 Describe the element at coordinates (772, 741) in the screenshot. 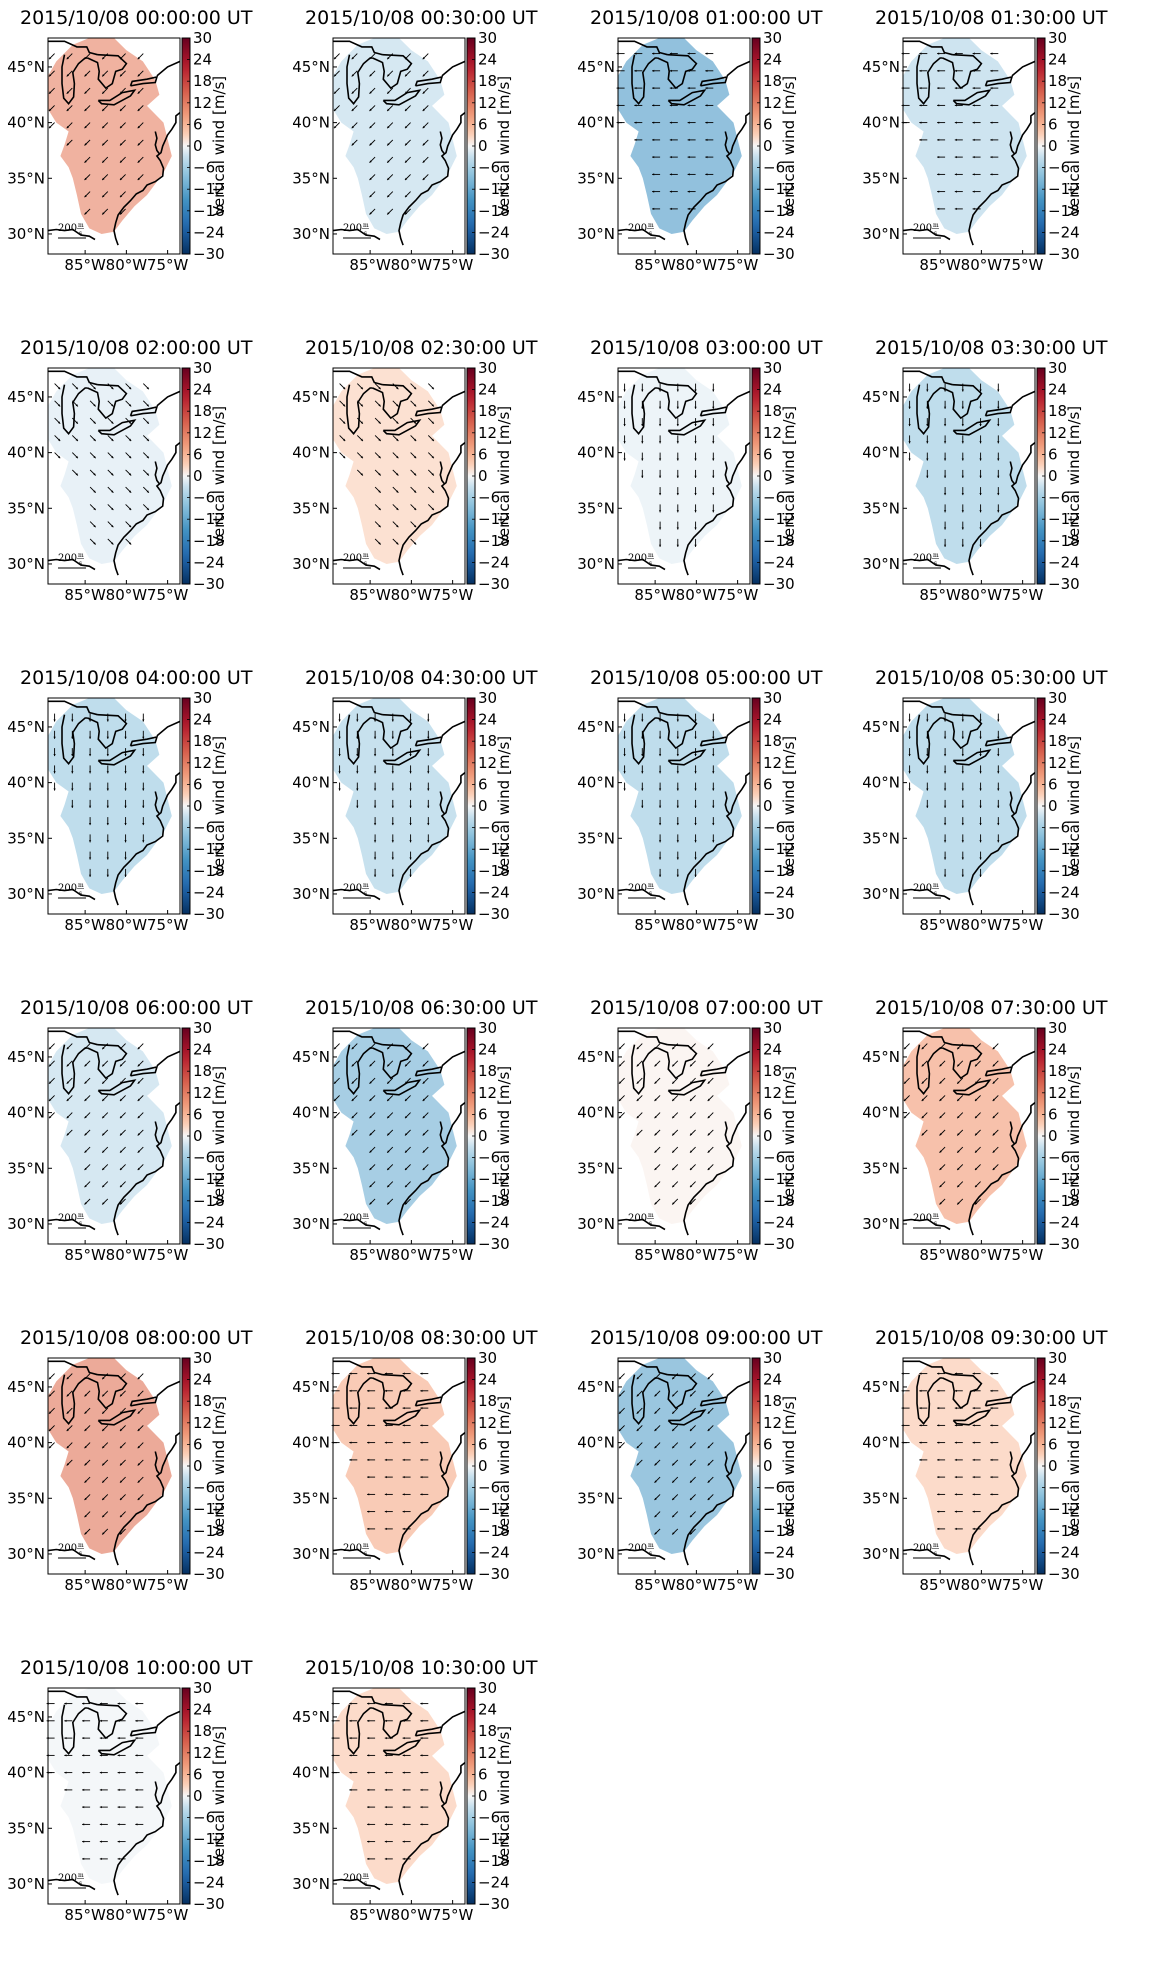

I see `colorbar-tick-label: 18` at that location.